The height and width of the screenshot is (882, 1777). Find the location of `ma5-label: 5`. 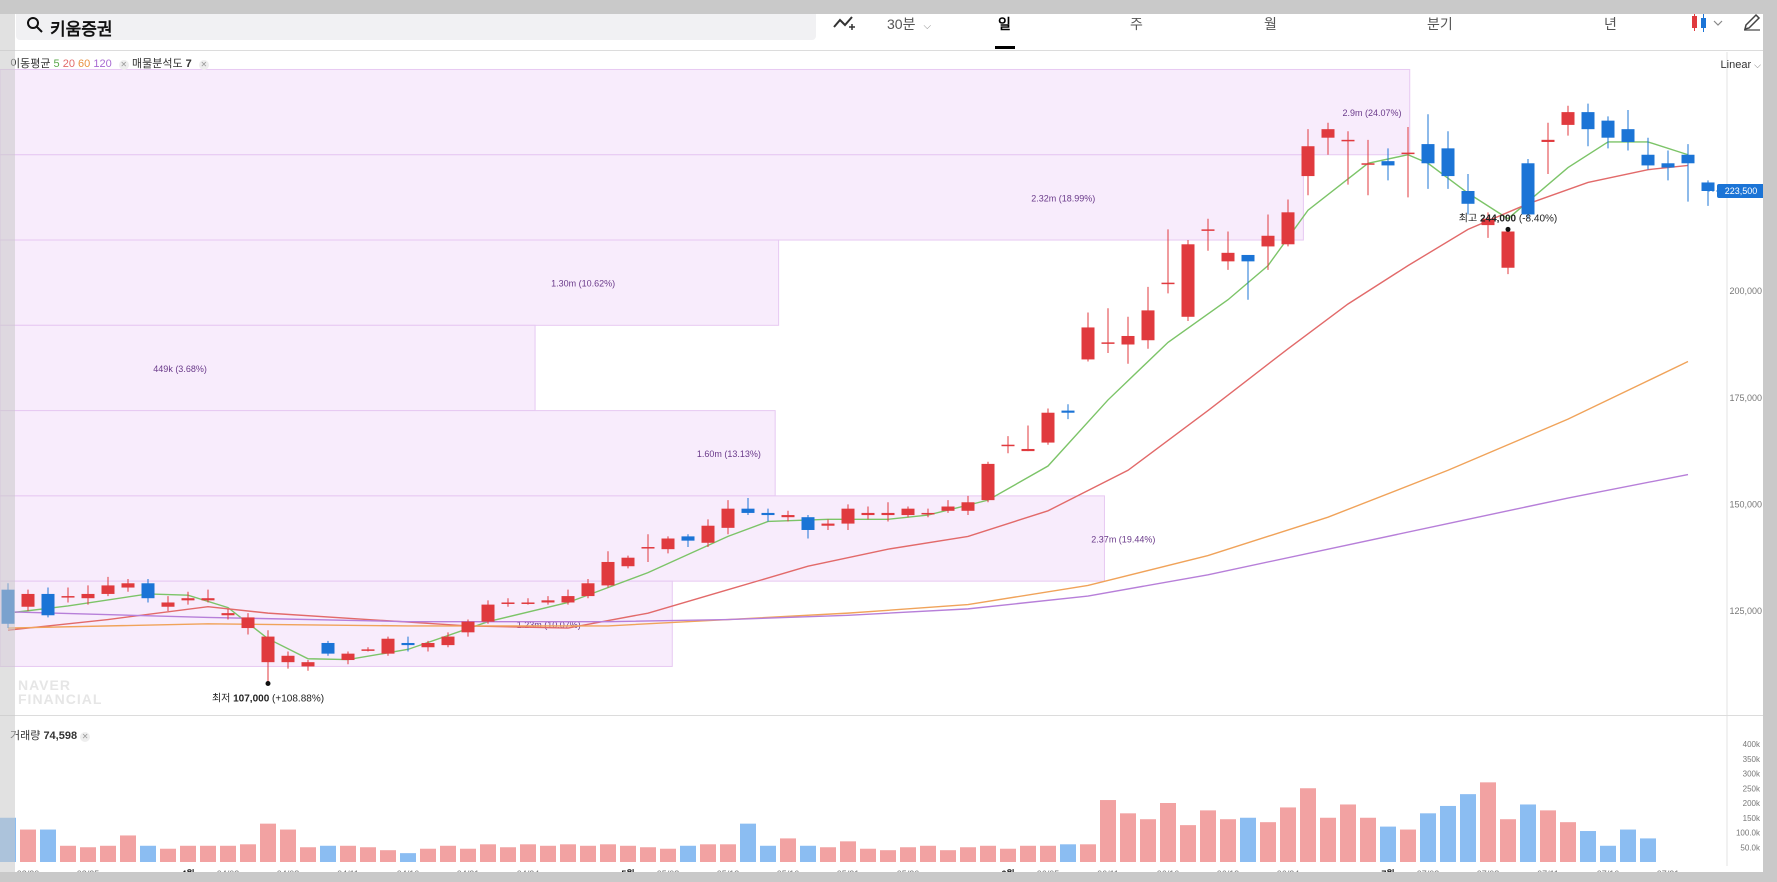

ma5-label: 5 is located at coordinates (56, 64).